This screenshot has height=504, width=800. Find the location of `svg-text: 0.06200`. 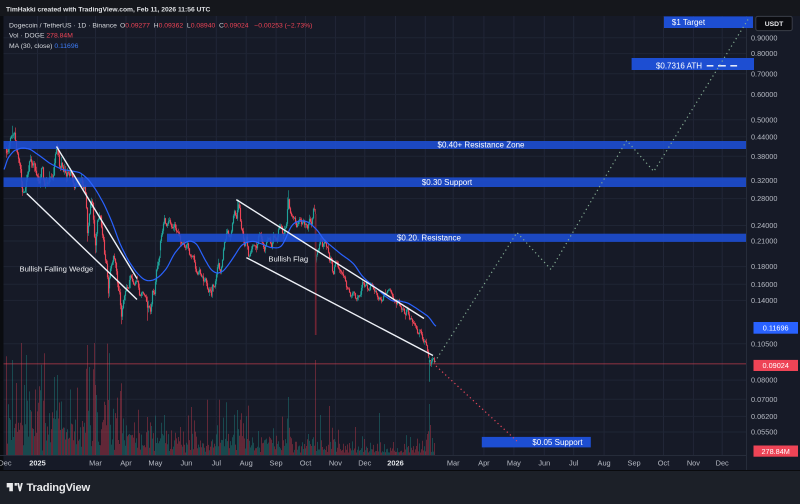

svg-text: 0.06200 is located at coordinates (764, 416).